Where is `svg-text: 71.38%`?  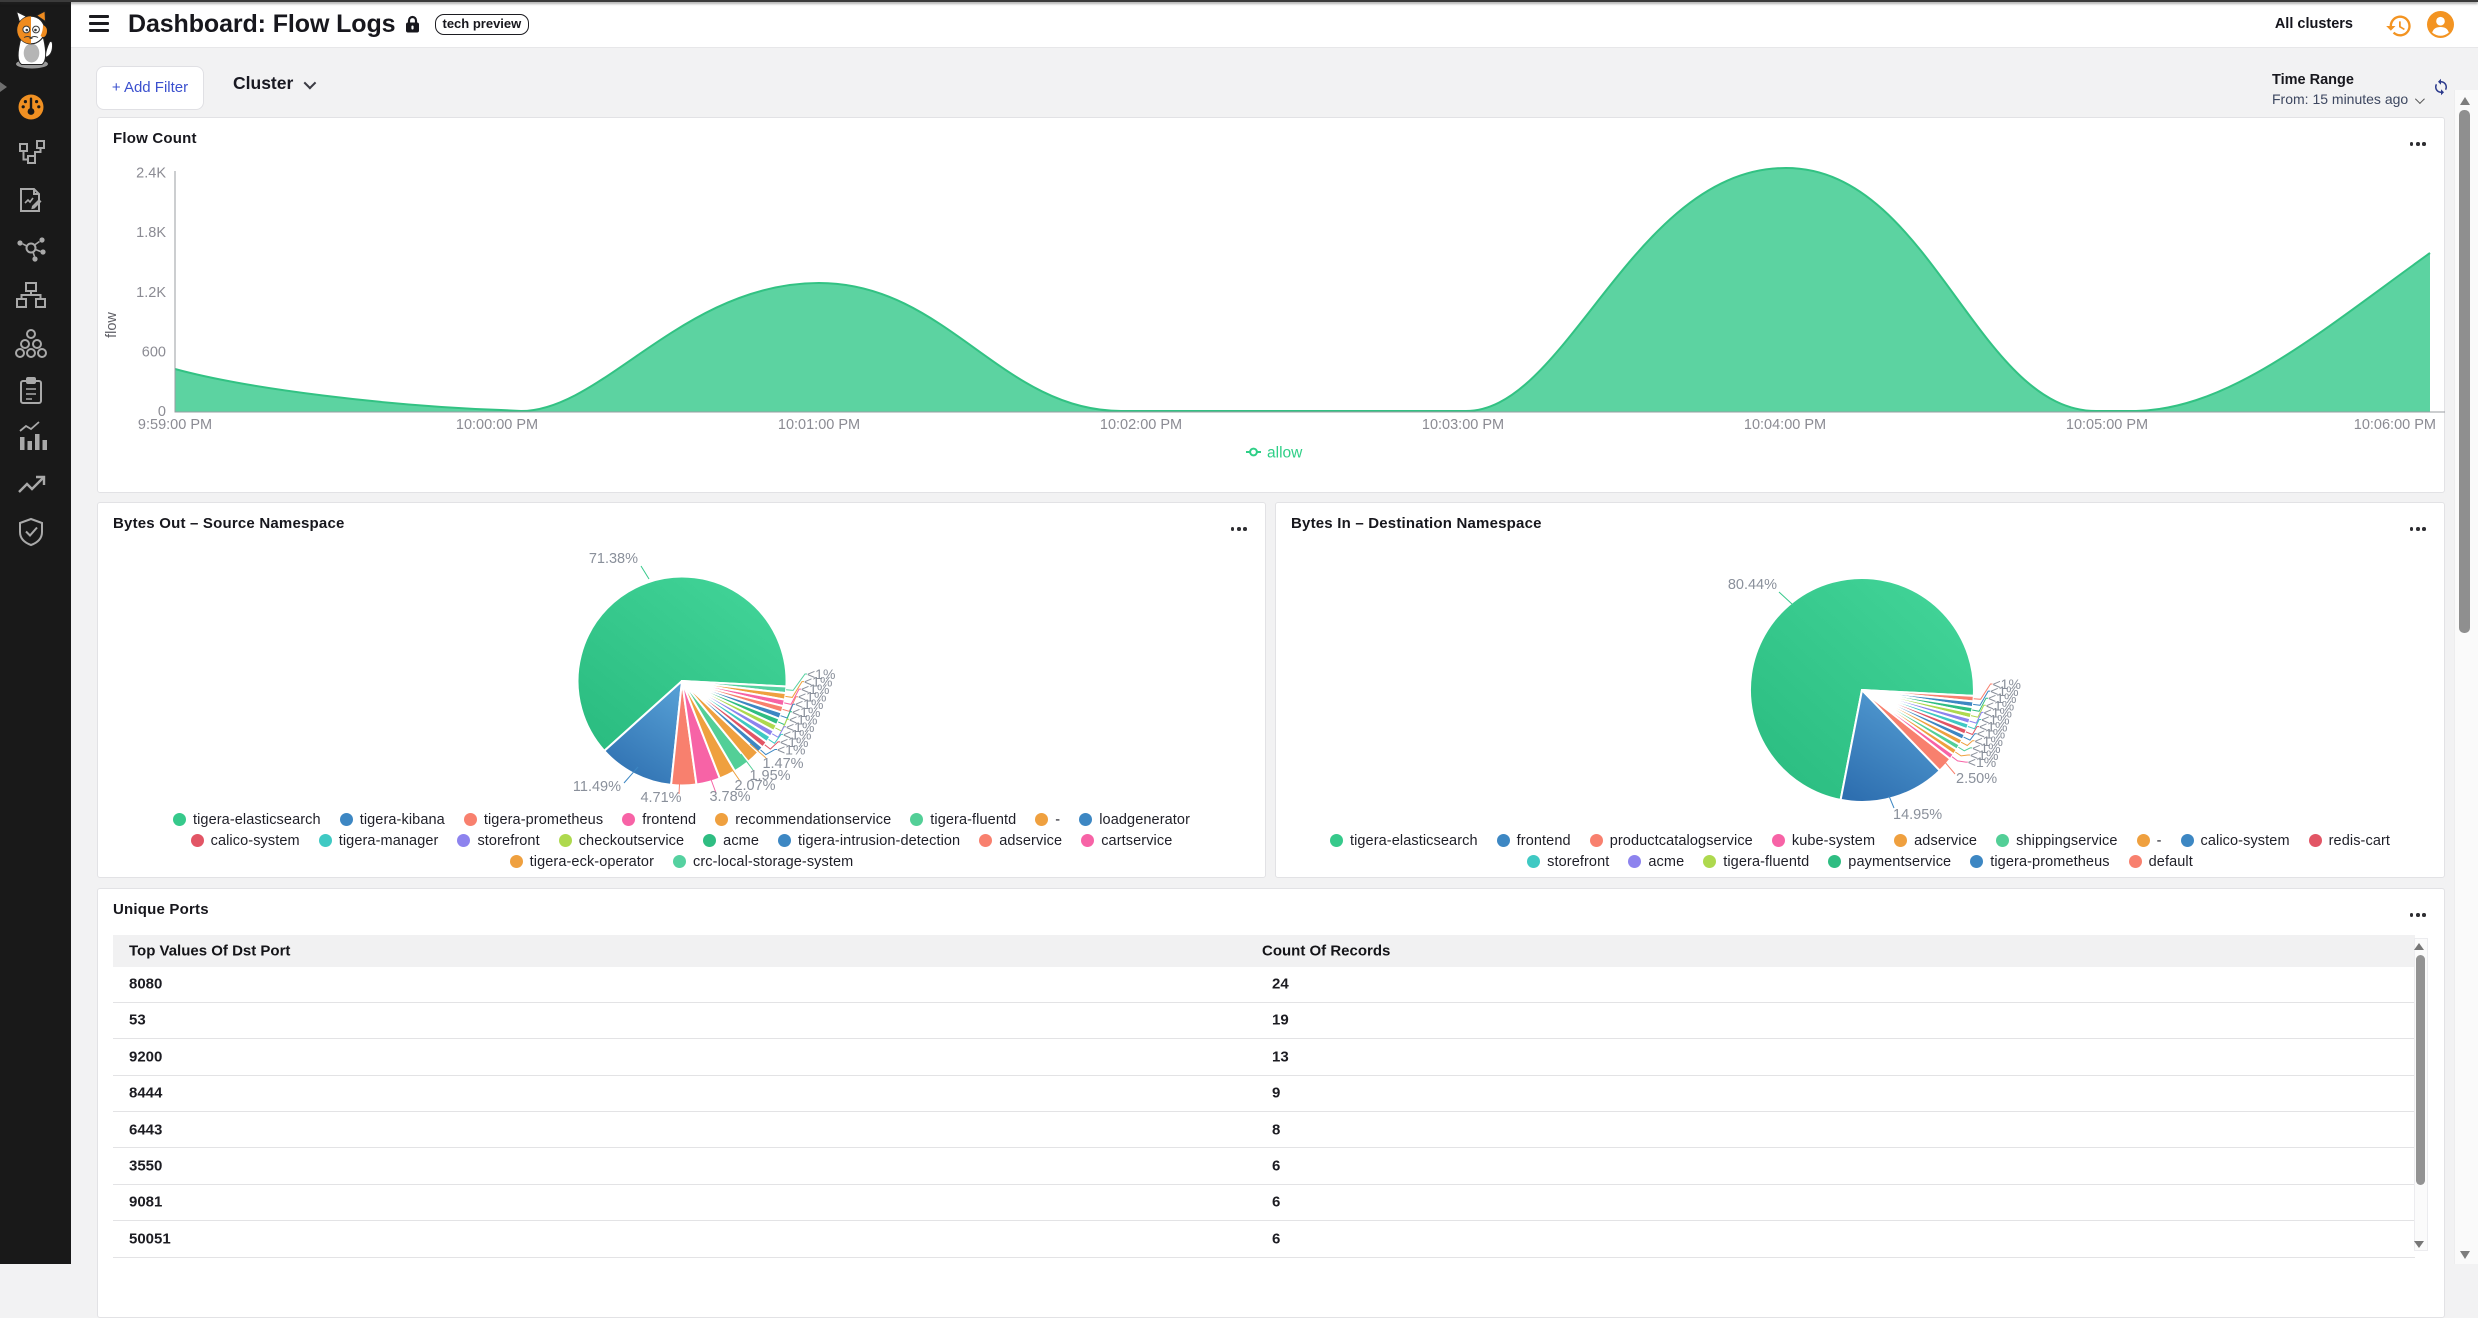 svg-text: 71.38% is located at coordinates (613, 559).